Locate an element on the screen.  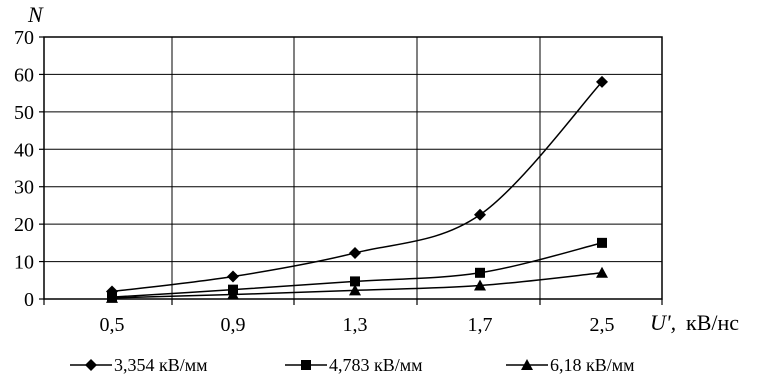
y-axis-ticks: 0 10 20 30 40 50 60 70 is located at coordinates (29, 169).